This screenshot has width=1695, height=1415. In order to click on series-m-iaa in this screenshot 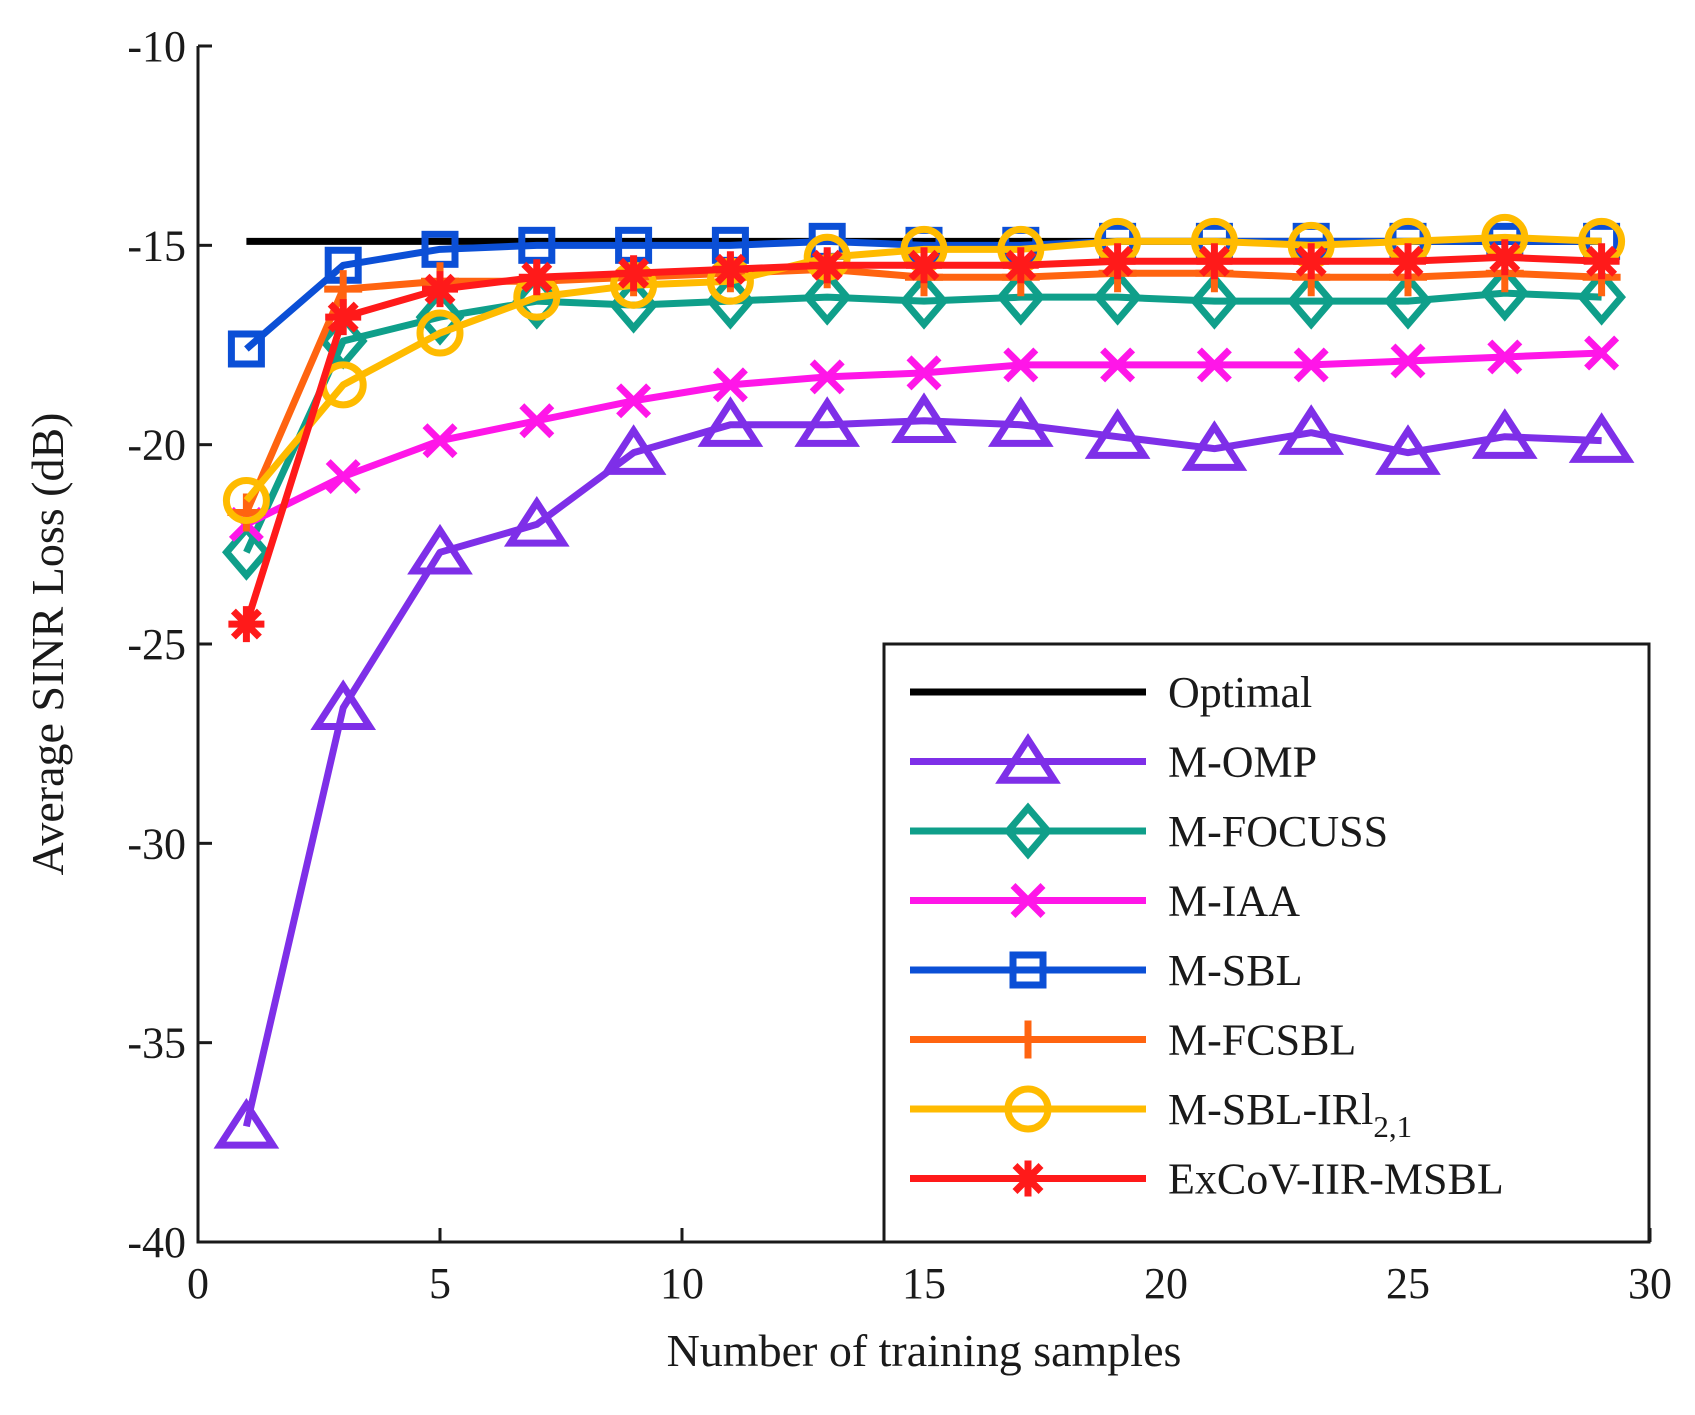, I will do `click(924, 438)`.